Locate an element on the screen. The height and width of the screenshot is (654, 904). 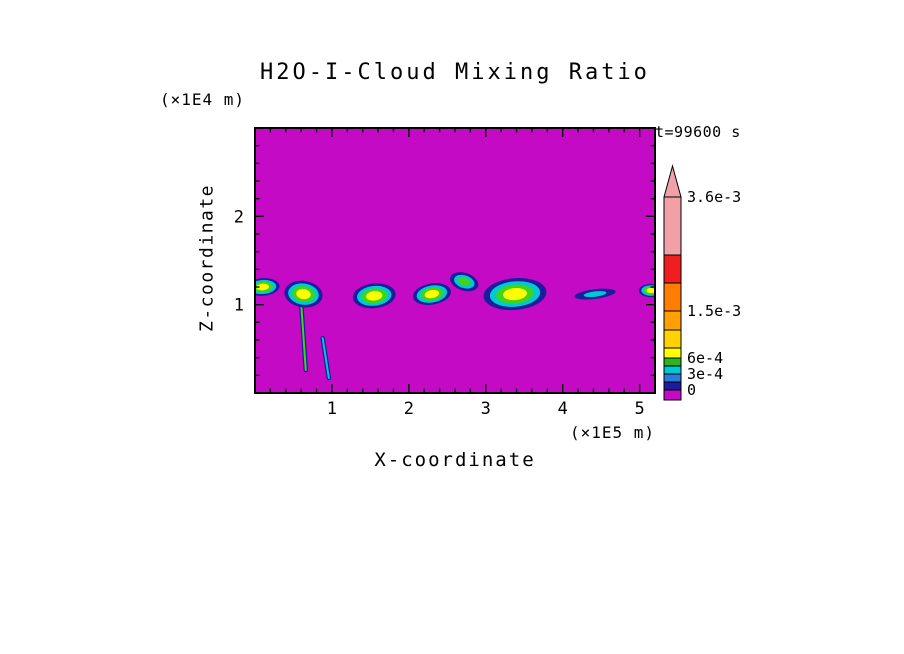
x-tick-label: 4 is located at coordinates (563, 409).